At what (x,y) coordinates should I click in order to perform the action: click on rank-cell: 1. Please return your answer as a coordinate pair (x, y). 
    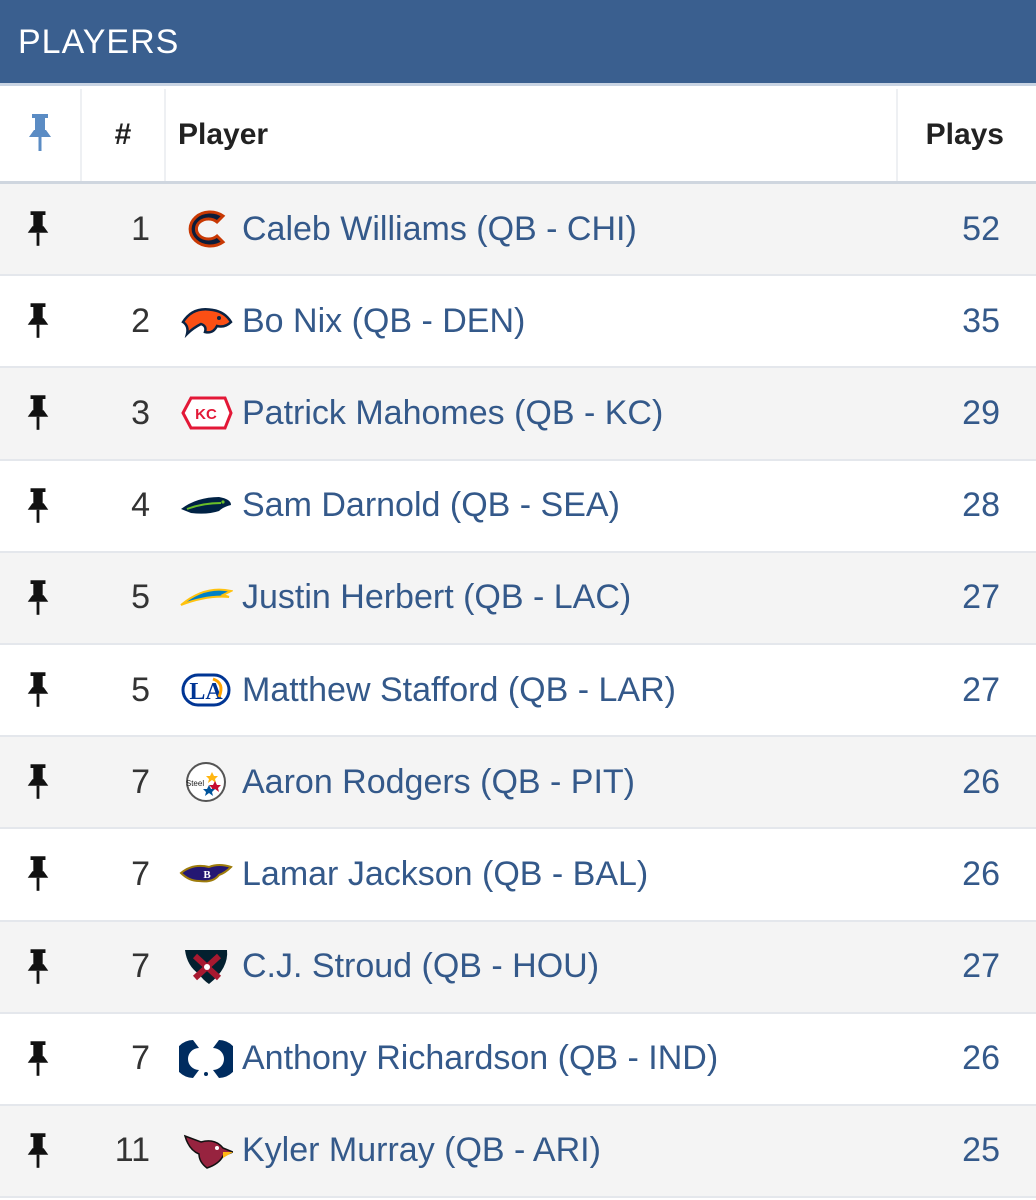
    Looking at the image, I should click on (140, 228).